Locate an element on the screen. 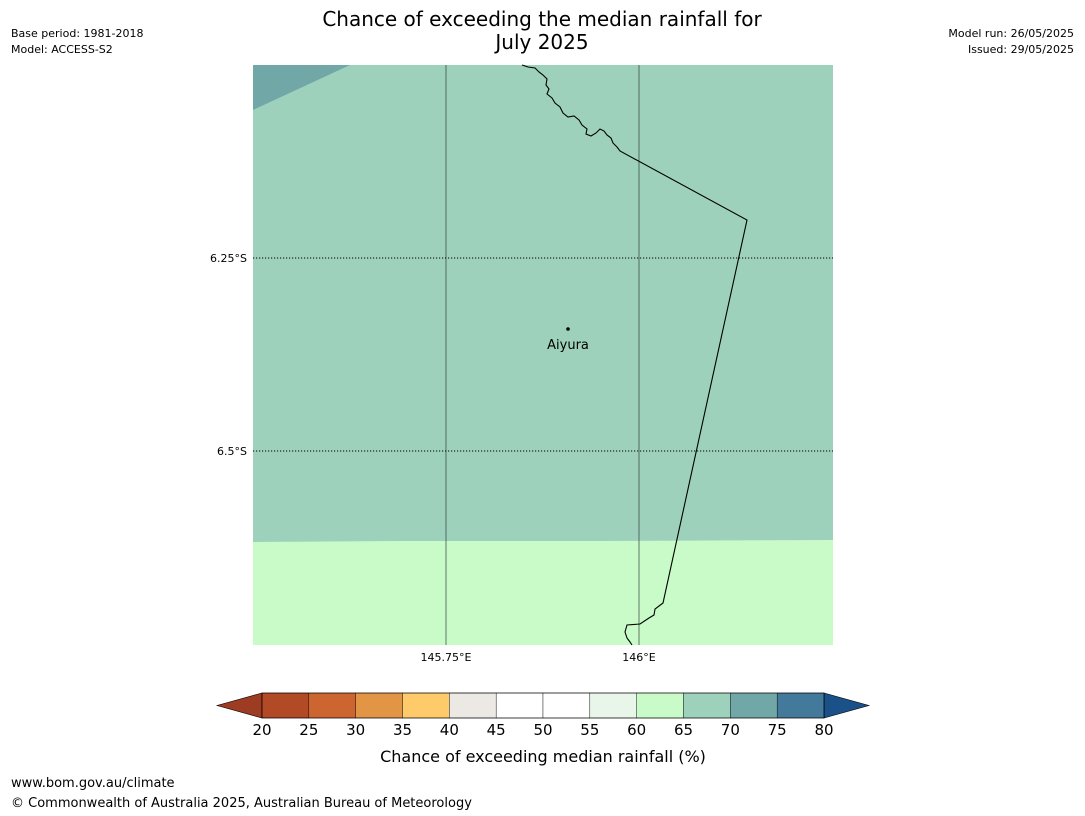 Image resolution: width=1085 pixels, height=816 pixels. colorbar-high-extend is located at coordinates (847, 705).